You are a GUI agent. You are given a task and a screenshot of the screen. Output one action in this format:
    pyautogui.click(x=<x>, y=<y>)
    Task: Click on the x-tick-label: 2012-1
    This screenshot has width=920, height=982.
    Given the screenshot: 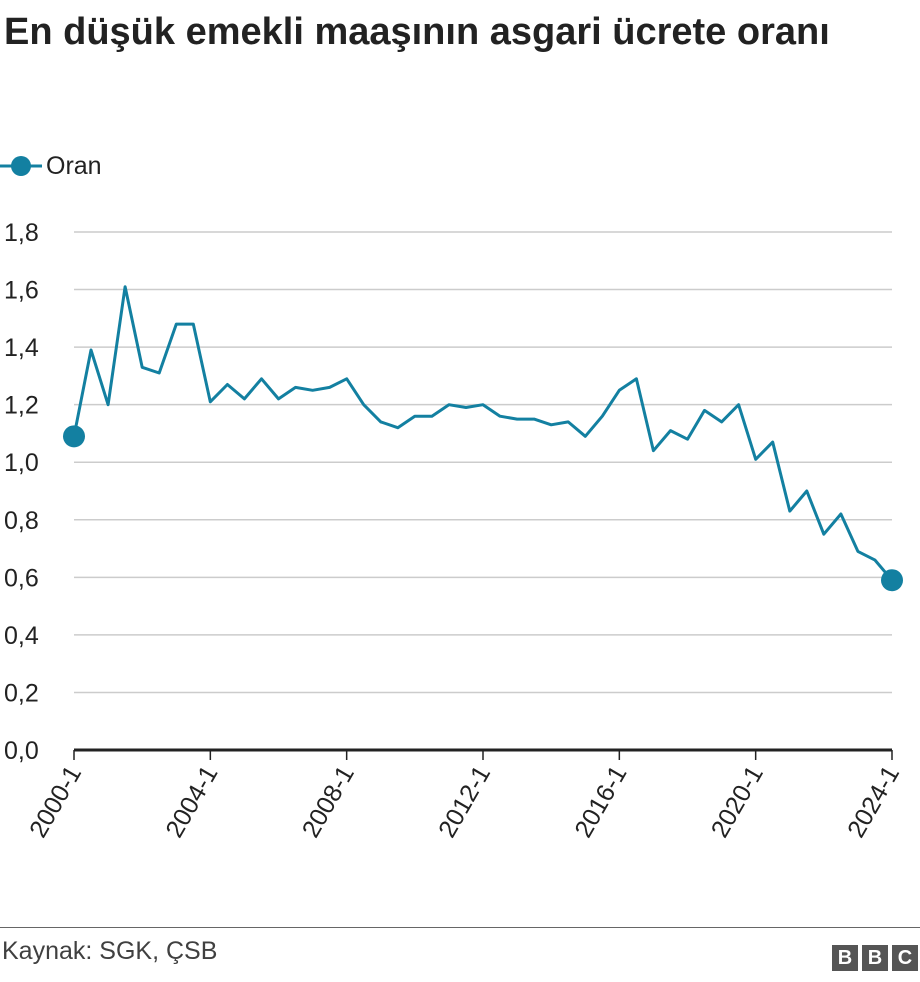 What is the action you would take?
    pyautogui.click(x=464, y=801)
    